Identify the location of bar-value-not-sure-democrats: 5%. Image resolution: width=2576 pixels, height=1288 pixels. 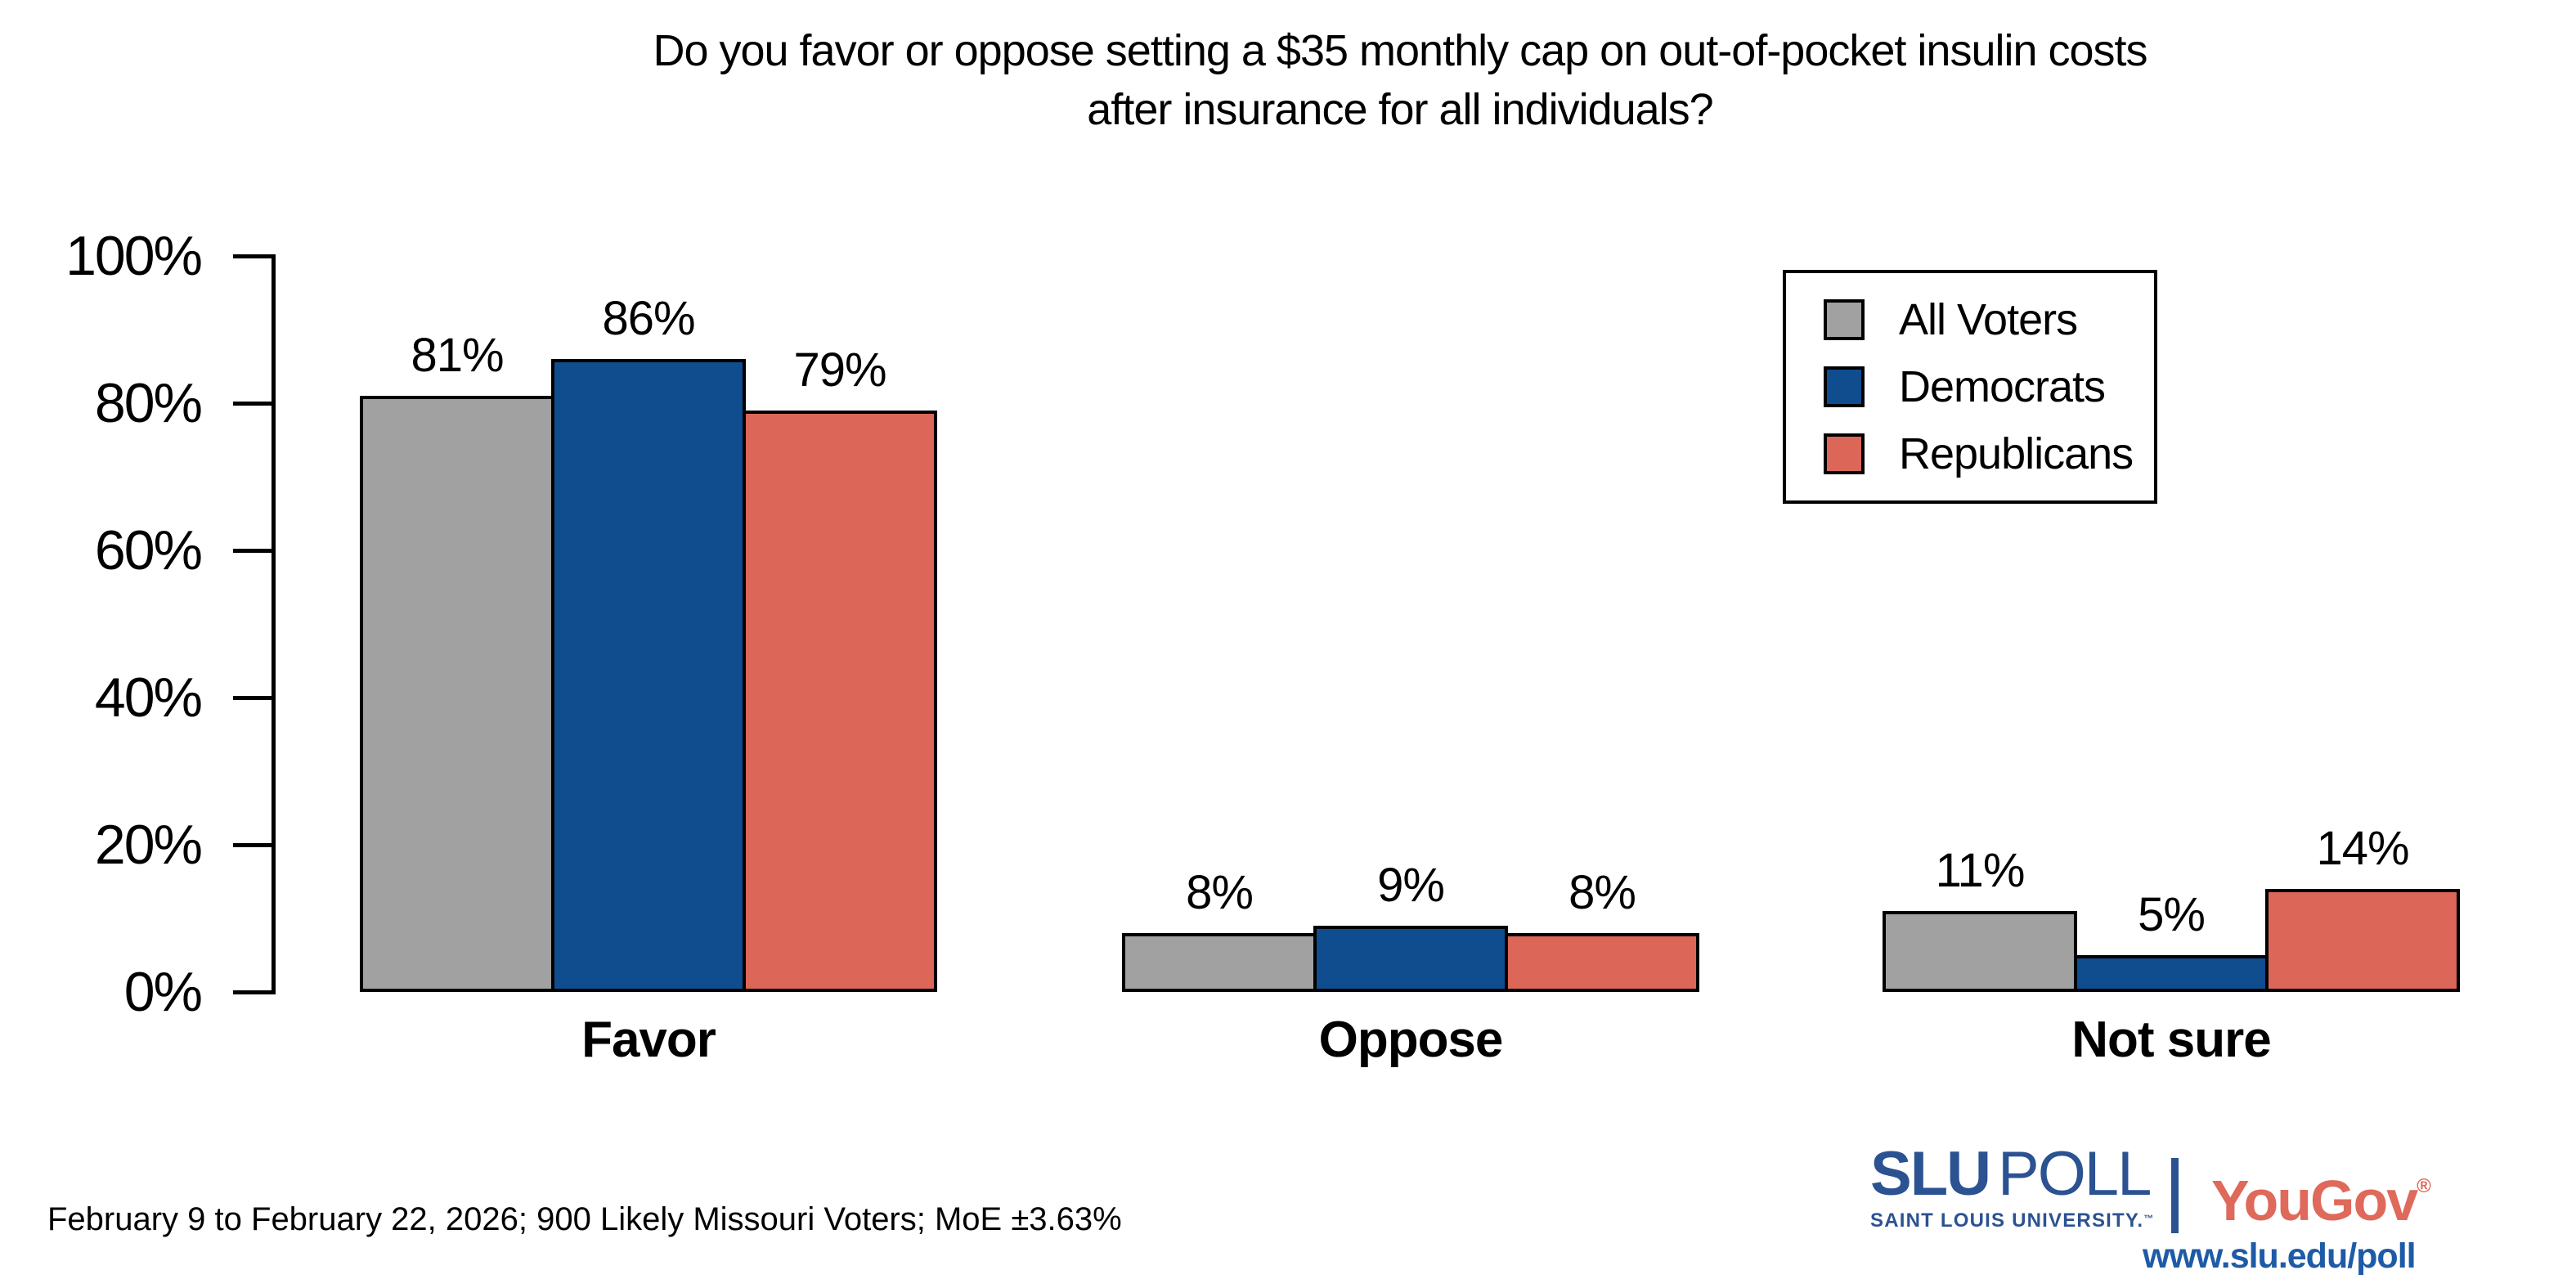
(2172, 914).